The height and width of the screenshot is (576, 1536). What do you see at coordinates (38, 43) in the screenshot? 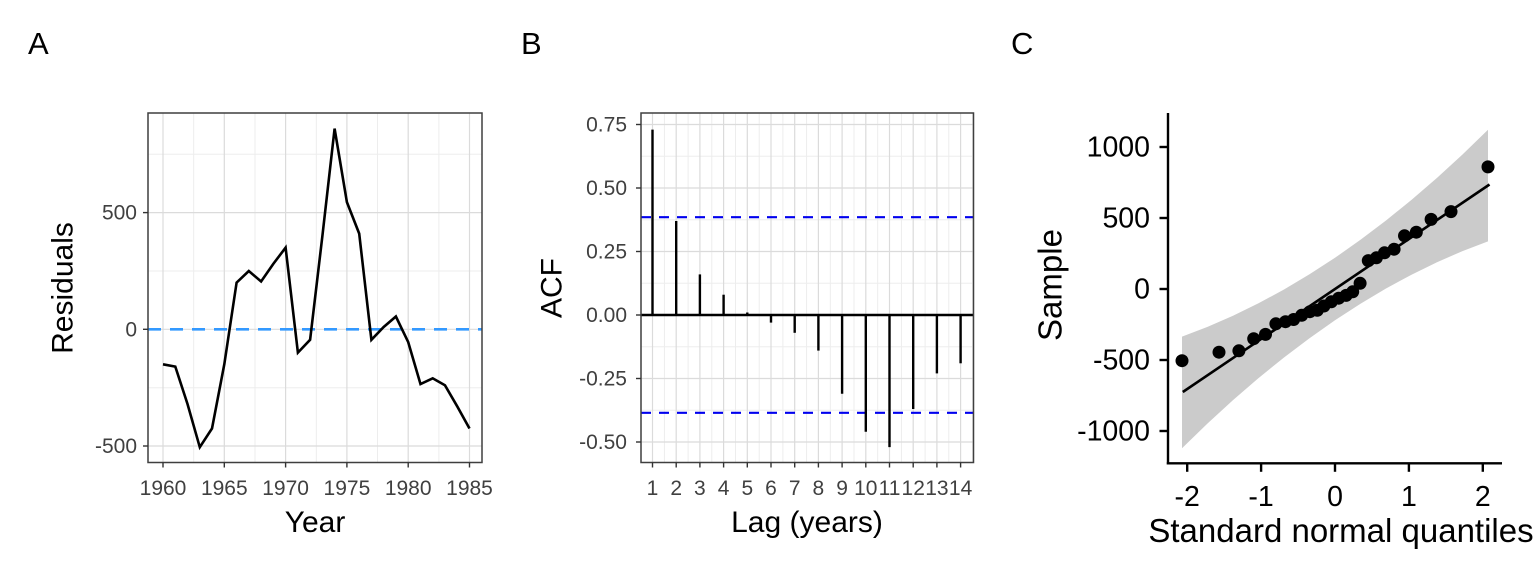
I see `panel-a-letter: A` at bounding box center [38, 43].